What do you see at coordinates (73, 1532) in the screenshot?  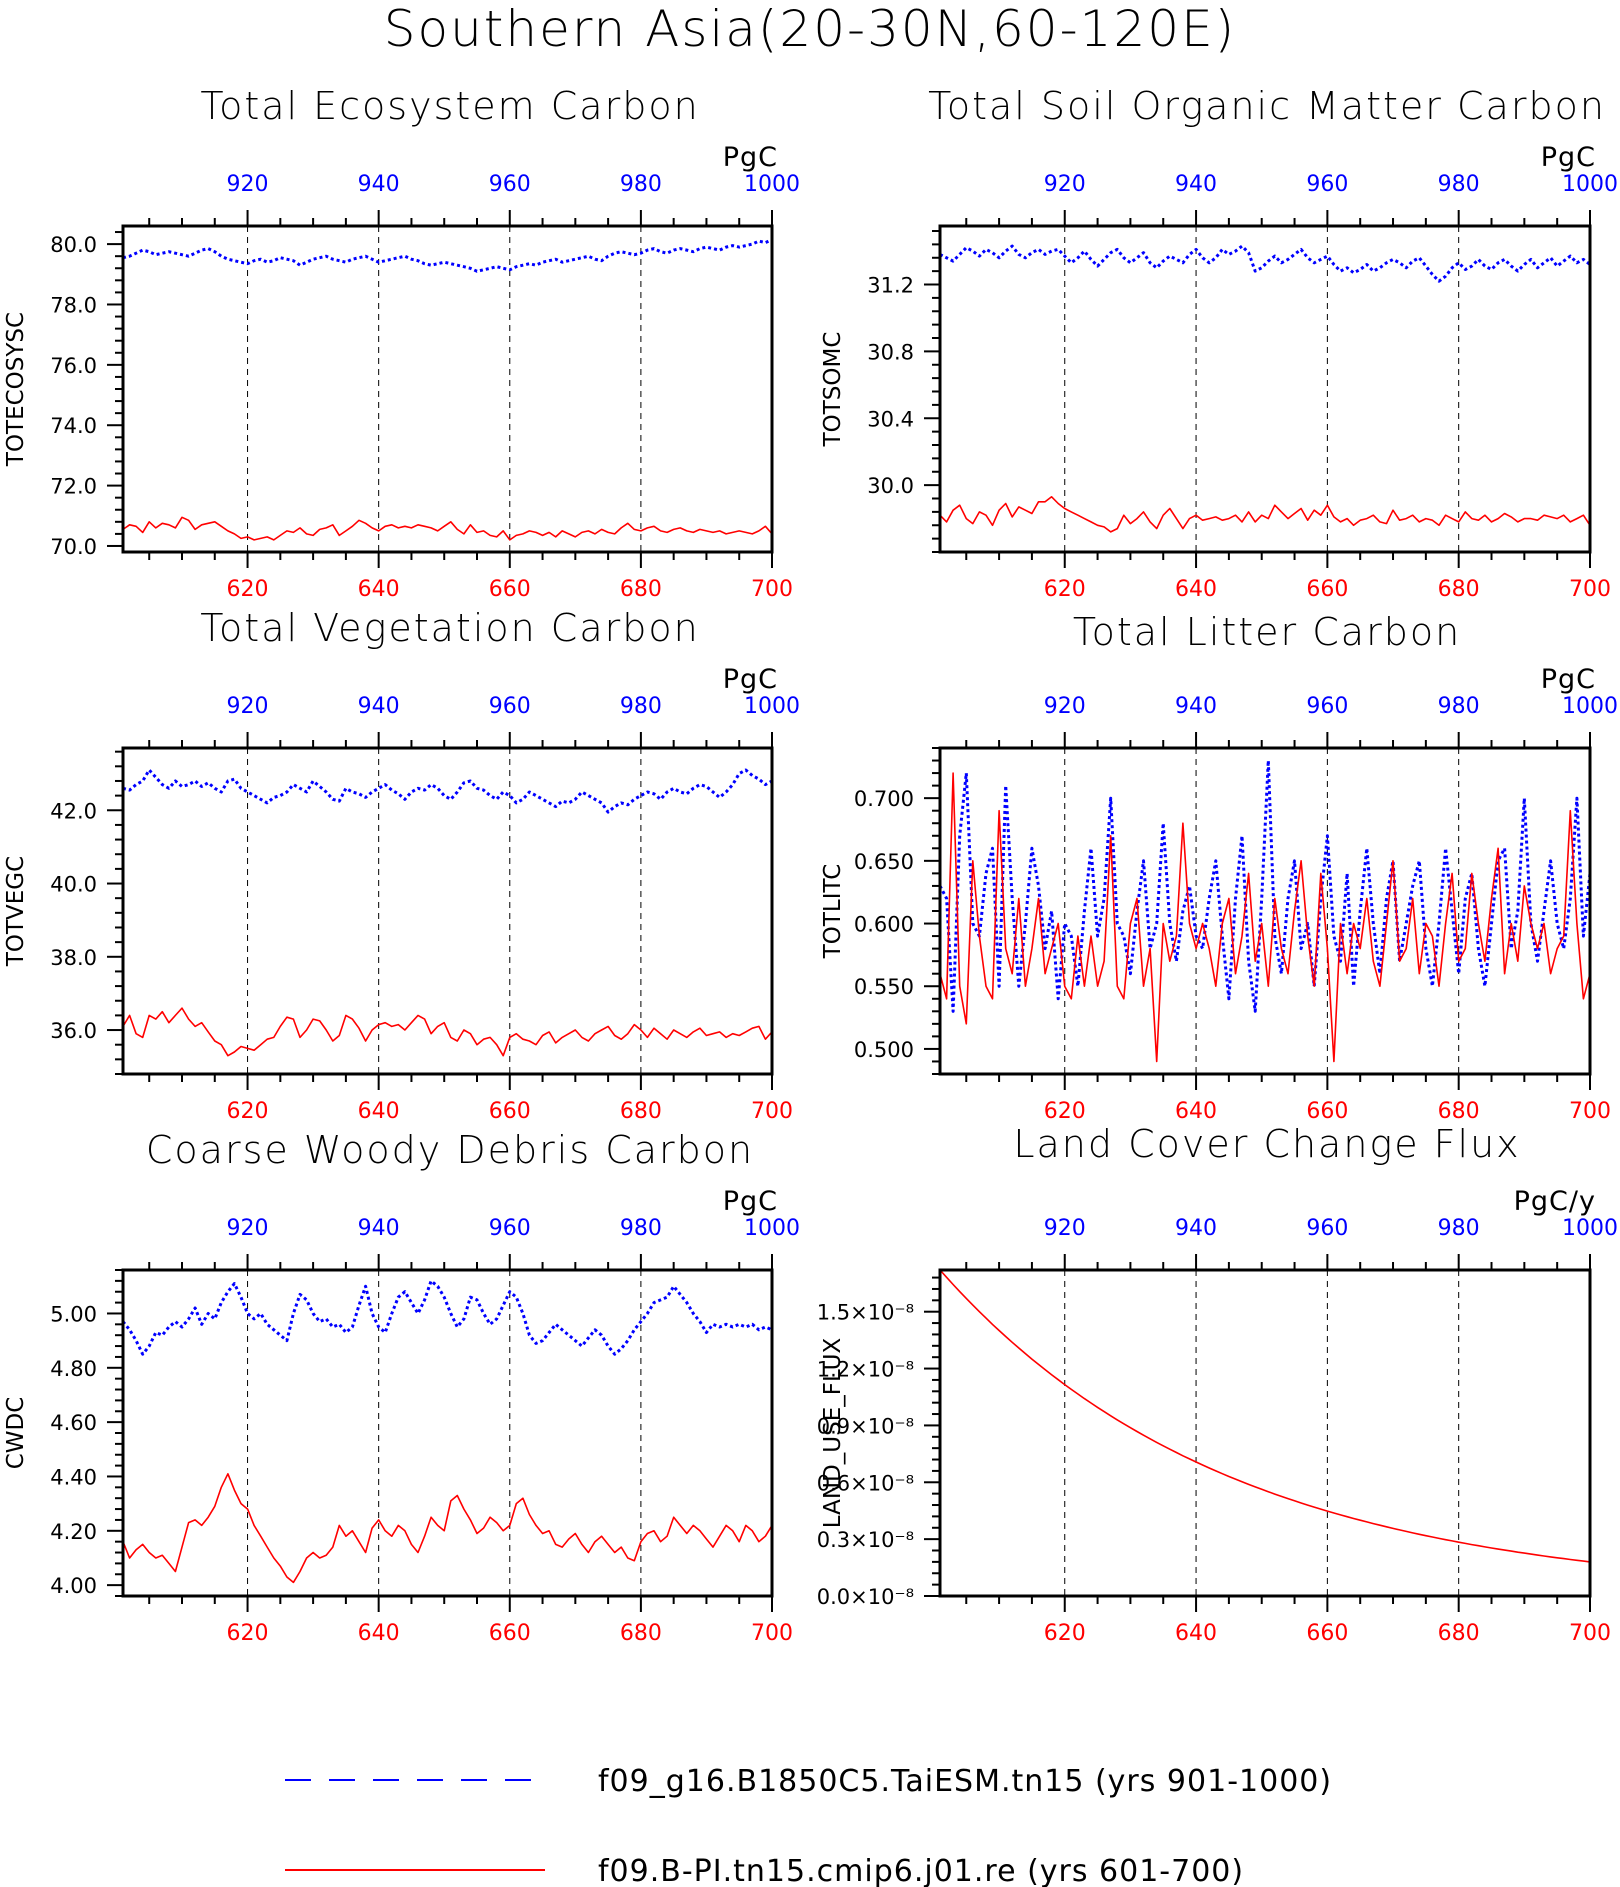 I see `y-tick-label: 4.20` at bounding box center [73, 1532].